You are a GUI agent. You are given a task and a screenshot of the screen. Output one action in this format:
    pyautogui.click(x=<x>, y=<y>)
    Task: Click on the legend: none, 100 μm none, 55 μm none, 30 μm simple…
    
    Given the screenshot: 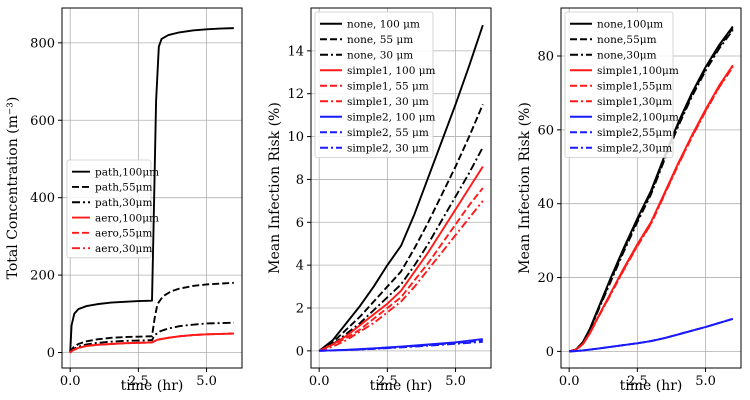 What is the action you would take?
    pyautogui.click(x=375, y=84)
    